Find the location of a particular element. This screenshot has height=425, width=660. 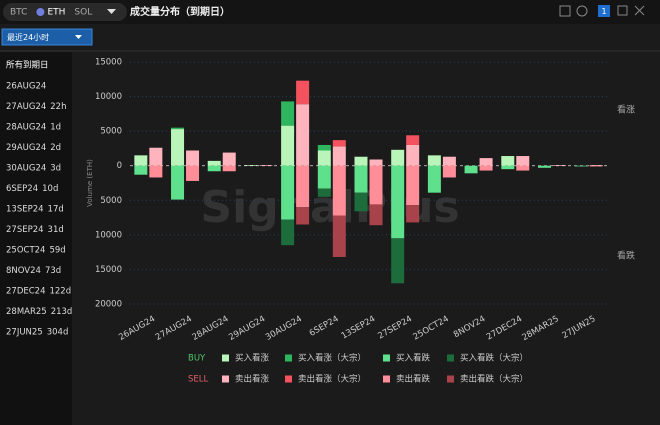

y-axis-label: Volume (ETH) is located at coordinates (90, 183).